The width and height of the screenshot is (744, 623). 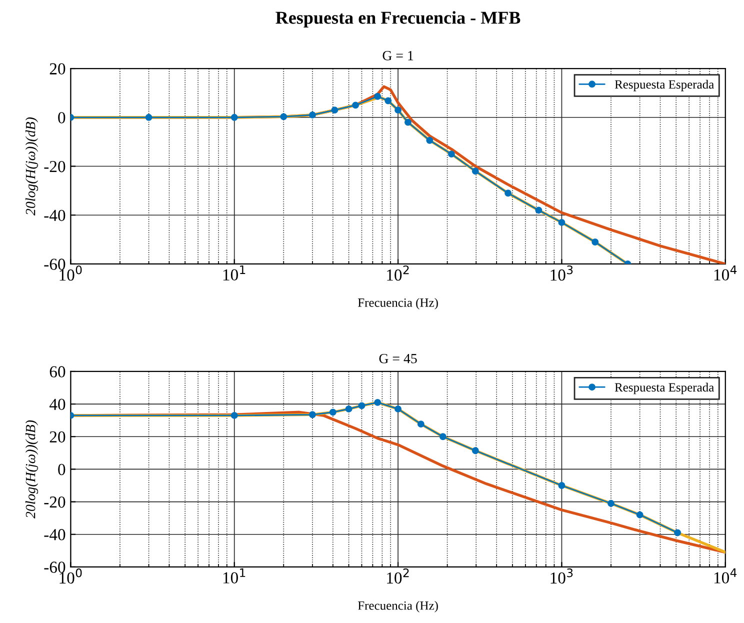 I want to click on chart-title: G = 1, so click(x=398, y=55).